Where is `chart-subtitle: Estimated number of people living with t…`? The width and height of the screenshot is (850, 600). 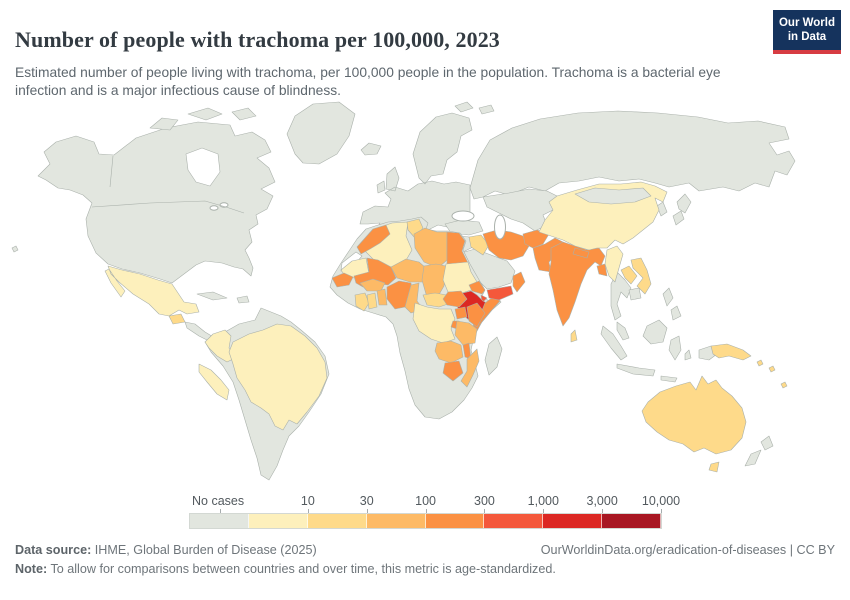 chart-subtitle: Estimated number of people living with t… is located at coordinates (368, 81).